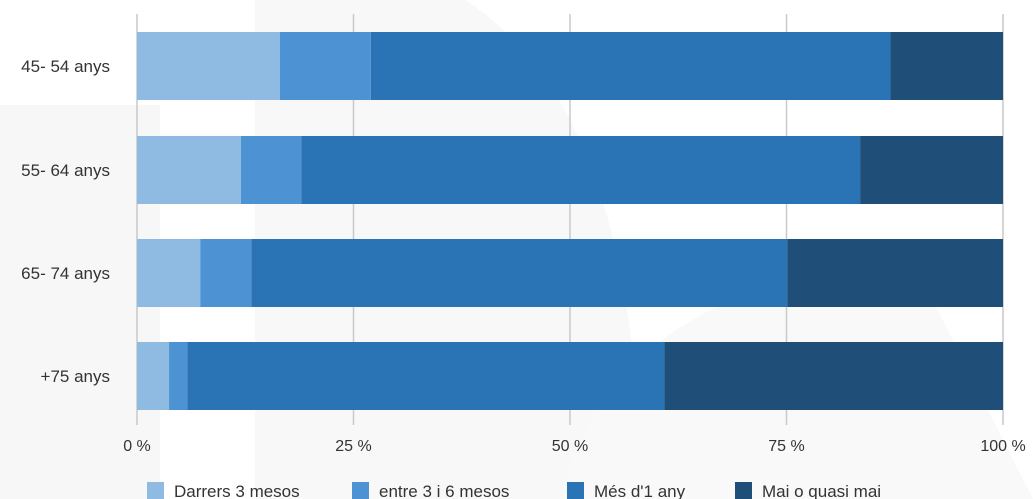 Image resolution: width=1033 pixels, height=499 pixels. Describe the element at coordinates (65, 170) in the screenshot. I see `category-label: 55- 64 anys` at that location.